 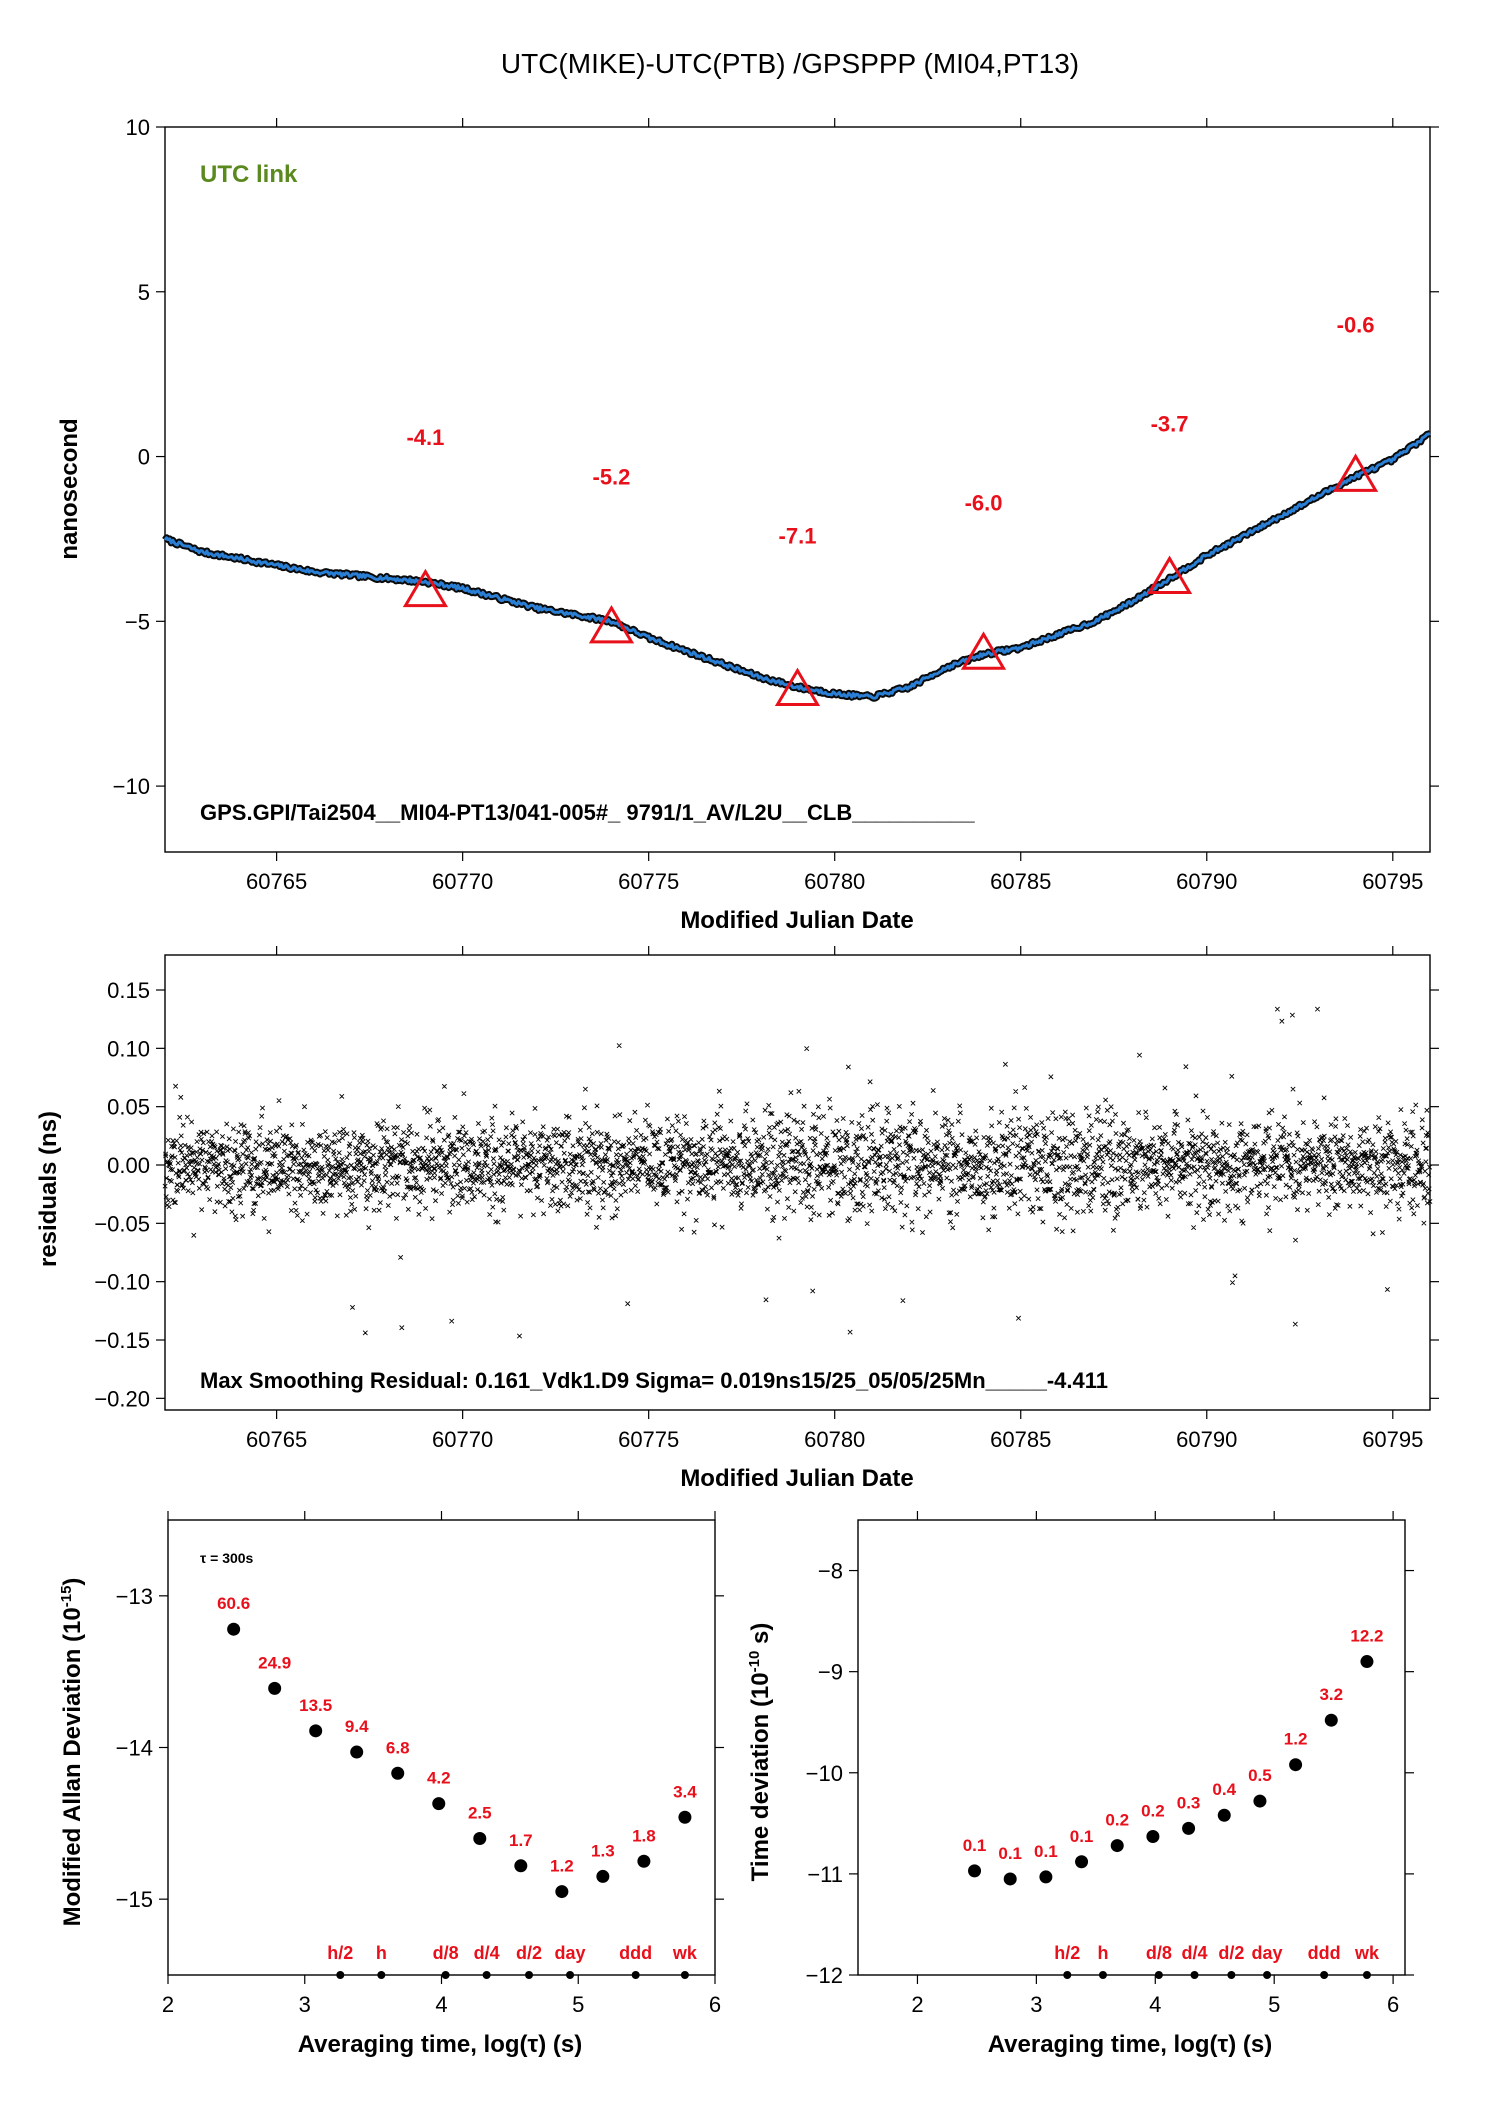 I want to click on mdev-y-title-tail: ), so click(x=72, y=1582).